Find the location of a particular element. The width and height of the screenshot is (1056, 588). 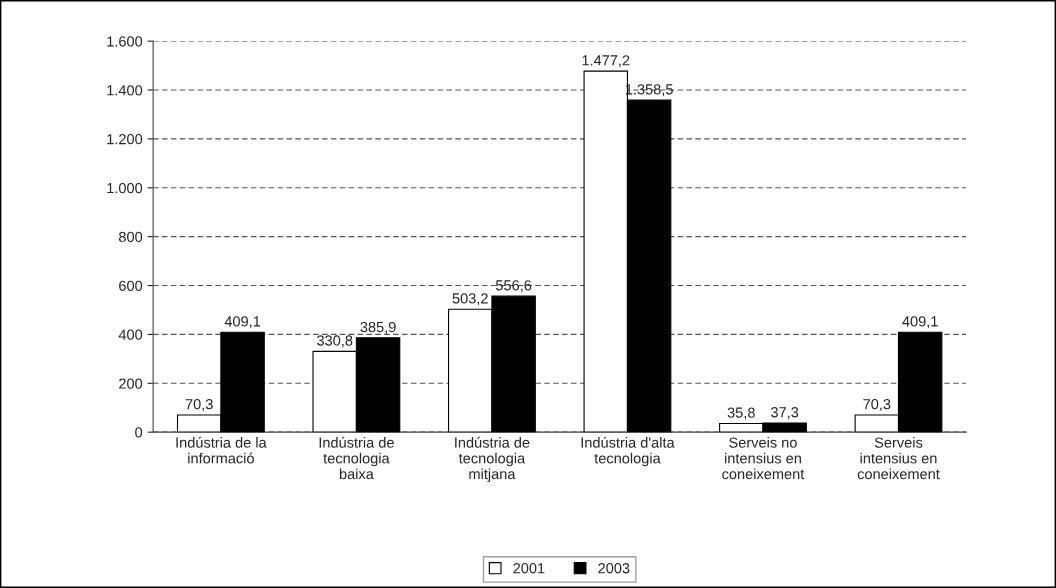

data-label: 385,9 is located at coordinates (378, 327).